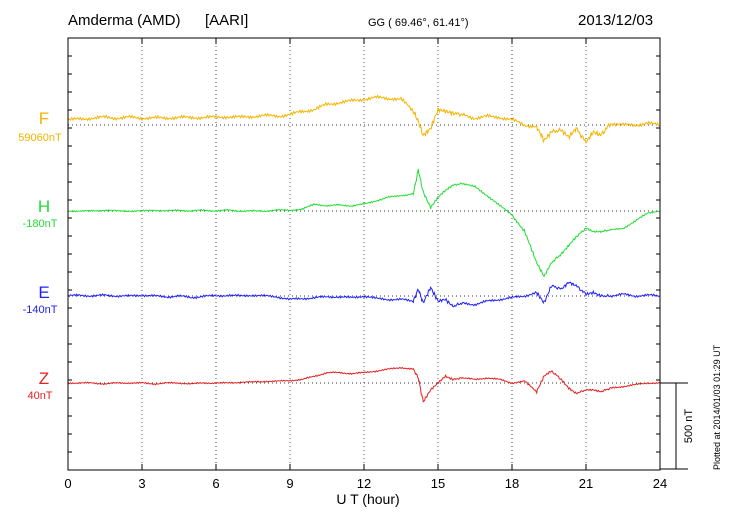 Image resolution: width=730 pixels, height=520 pixels. What do you see at coordinates (418, 23) in the screenshot?
I see `geographic-coordinates: GG ( 69.46°, 61.41°)` at bounding box center [418, 23].